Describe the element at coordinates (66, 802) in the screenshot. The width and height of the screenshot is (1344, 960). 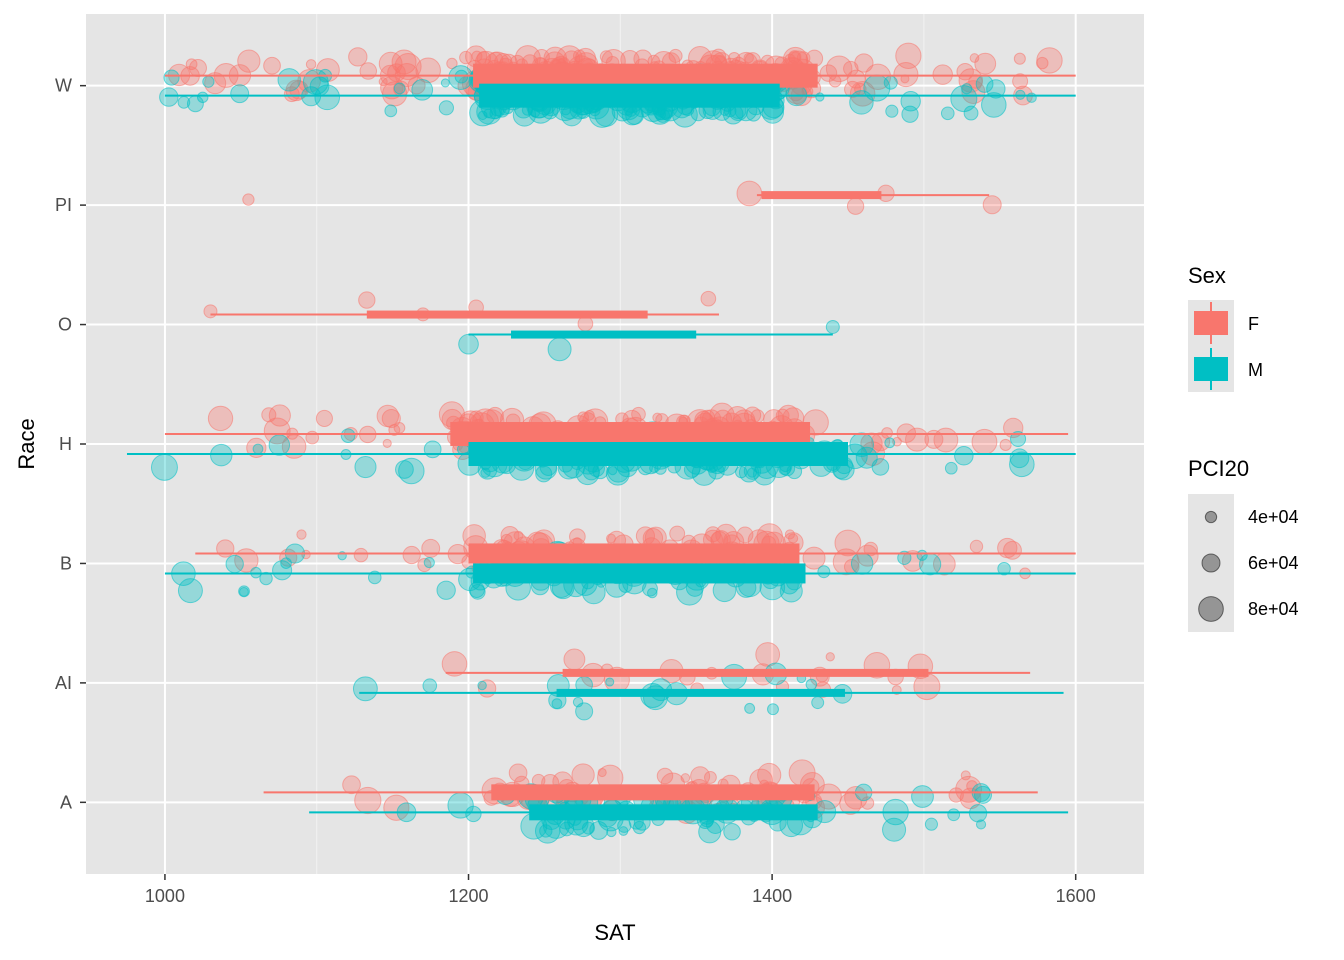
I see `y-tick-label: A` at that location.